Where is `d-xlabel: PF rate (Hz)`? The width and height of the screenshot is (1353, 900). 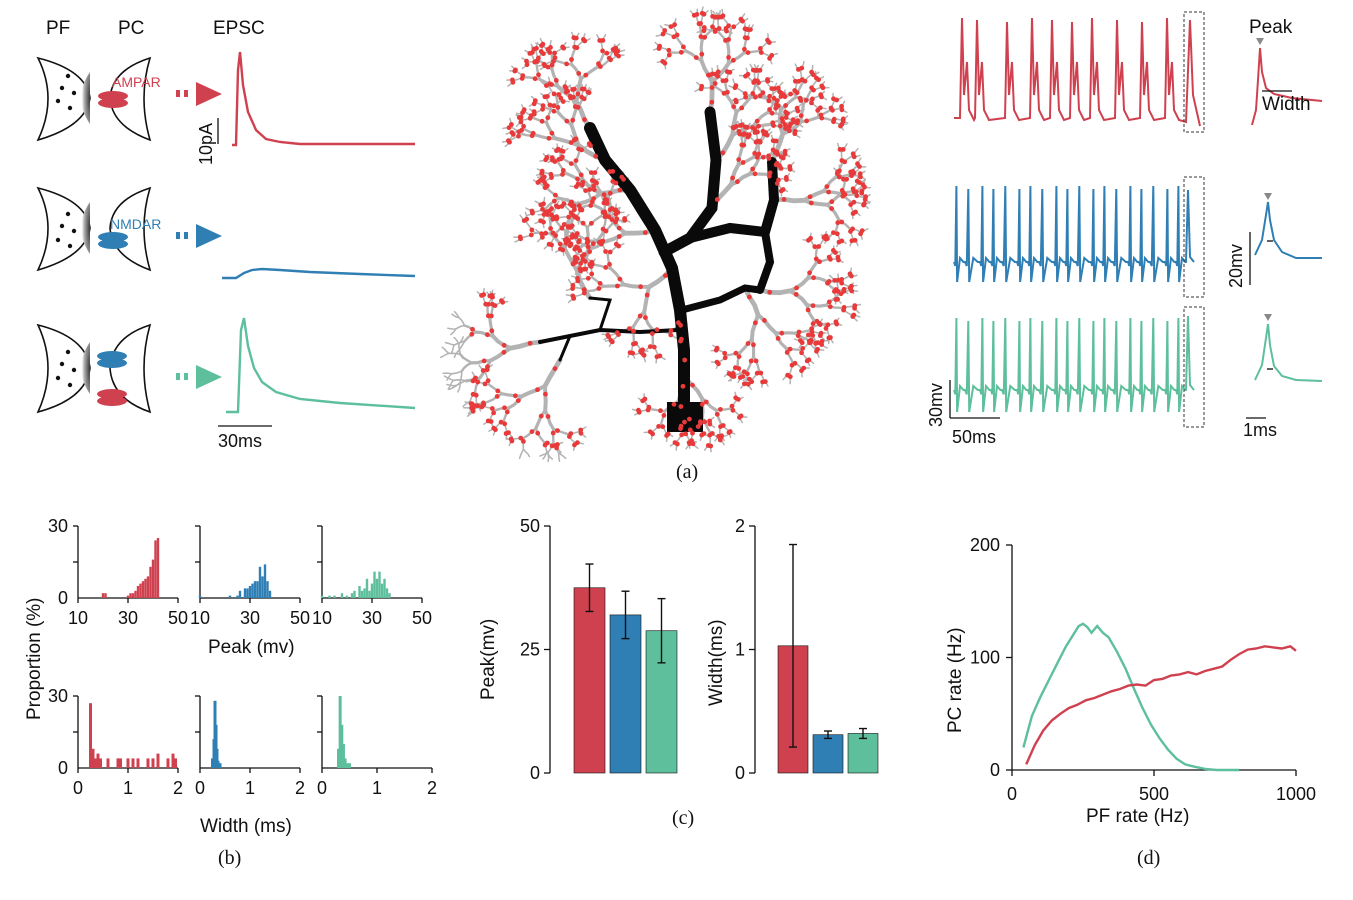
d-xlabel: PF rate (Hz) is located at coordinates (1137, 816).